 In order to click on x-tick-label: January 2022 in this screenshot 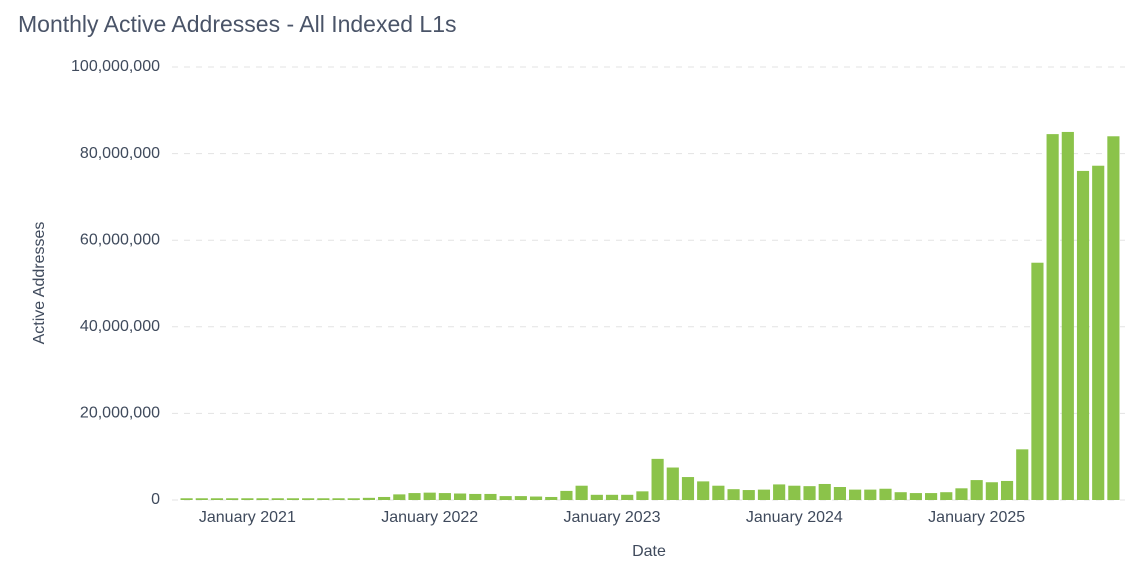, I will do `click(429, 517)`.